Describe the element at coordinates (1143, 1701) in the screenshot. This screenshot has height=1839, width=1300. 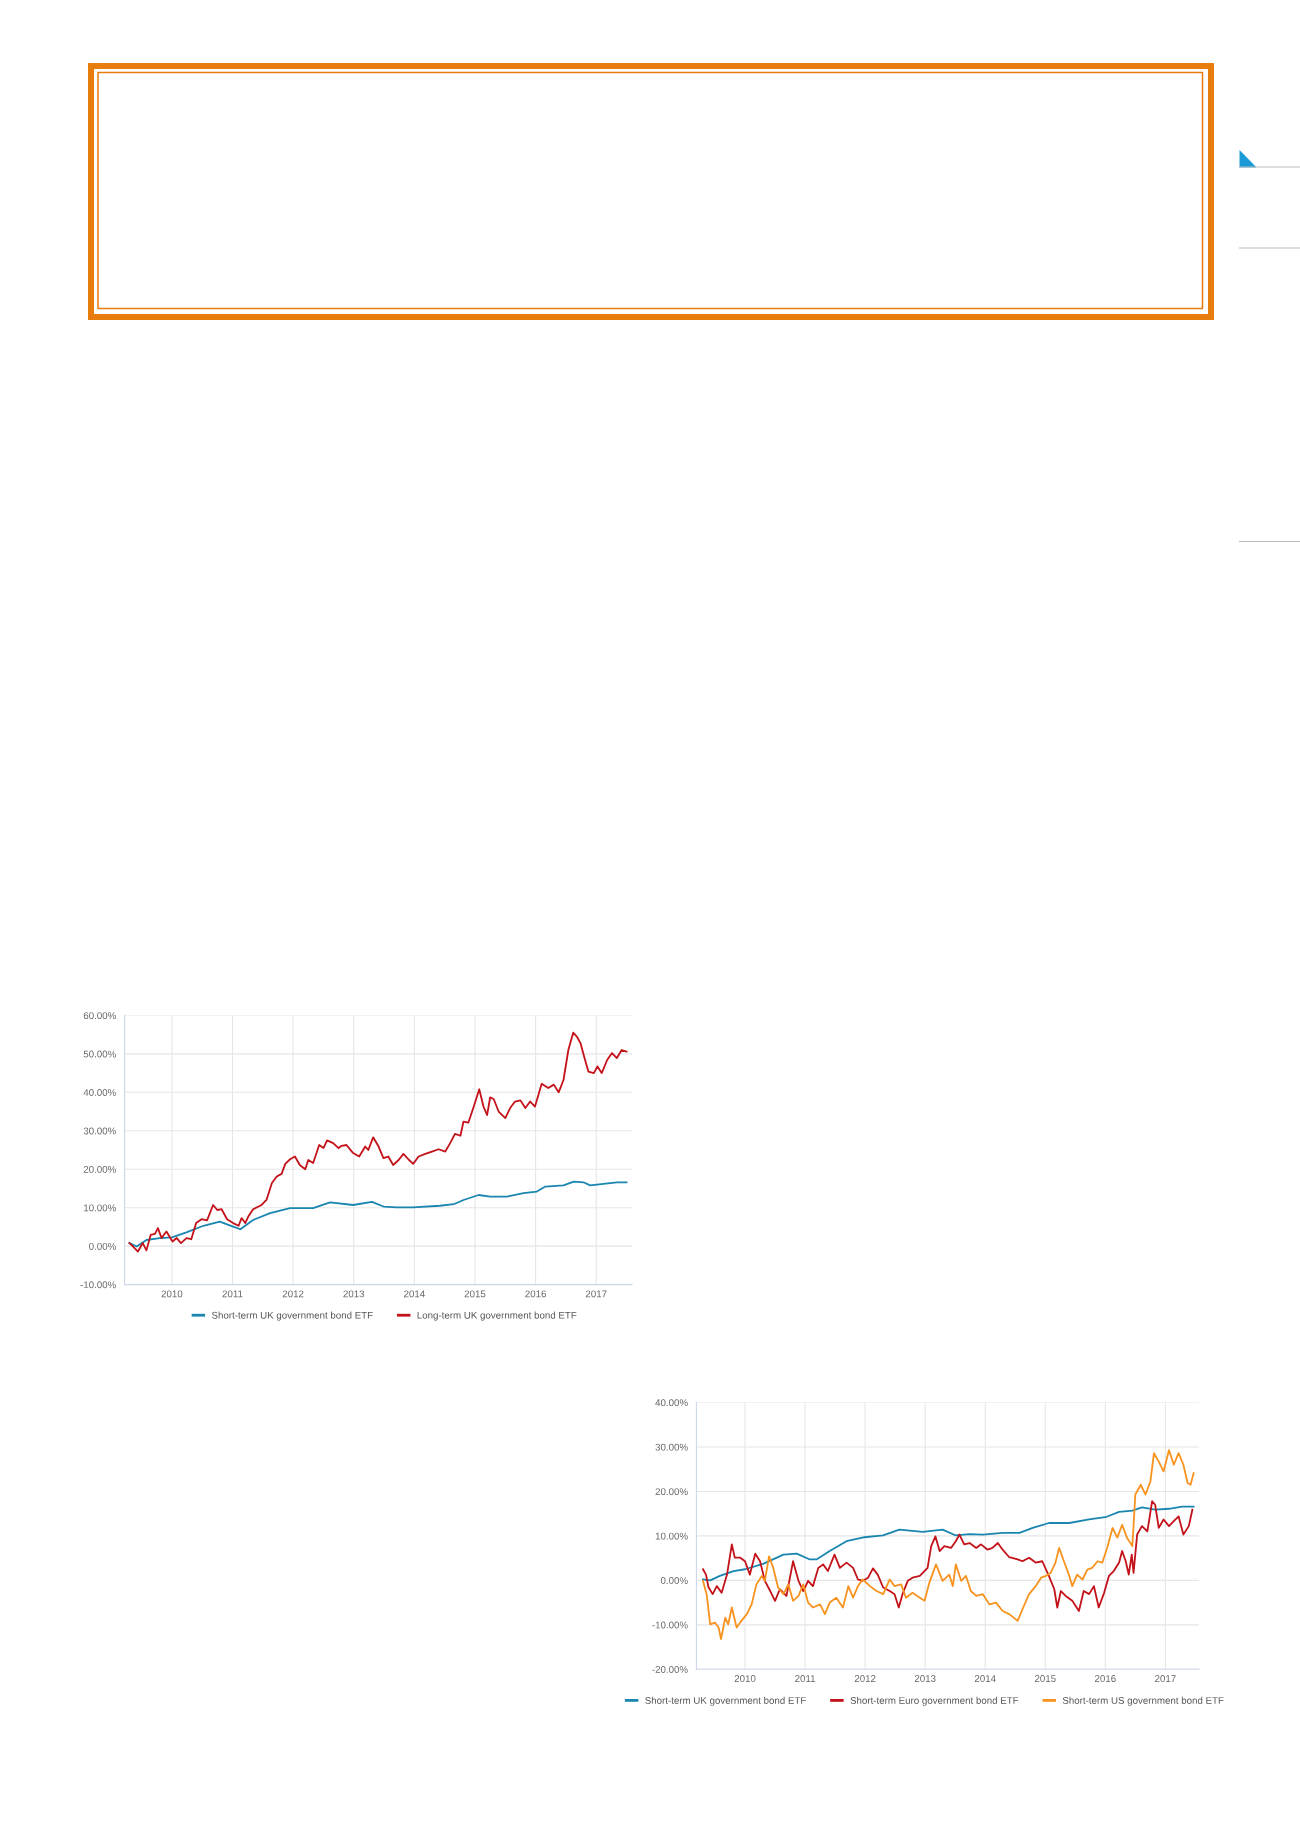
I see `legend-label: Short-term US government bond ETF` at that location.